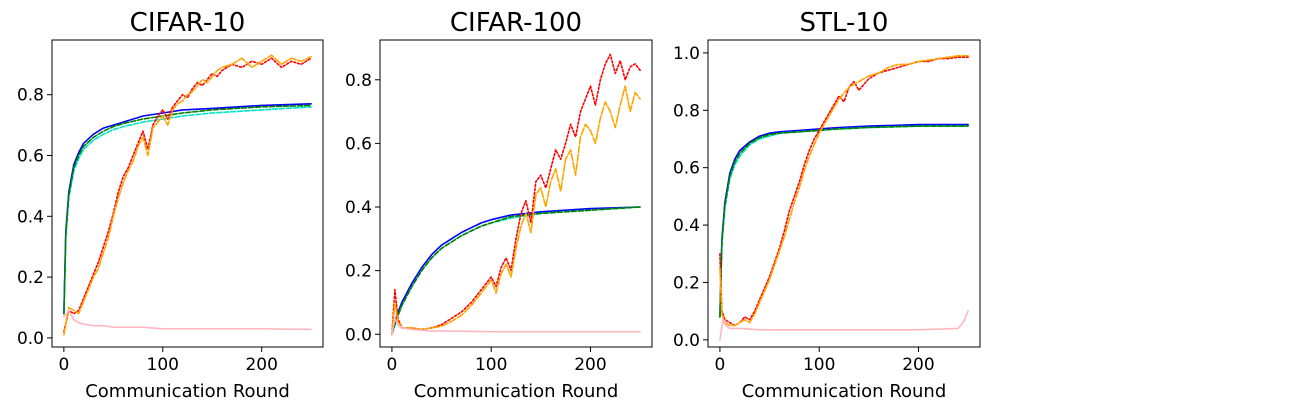  I want to click on y-tick-label: 1.0, so click(686, 54).